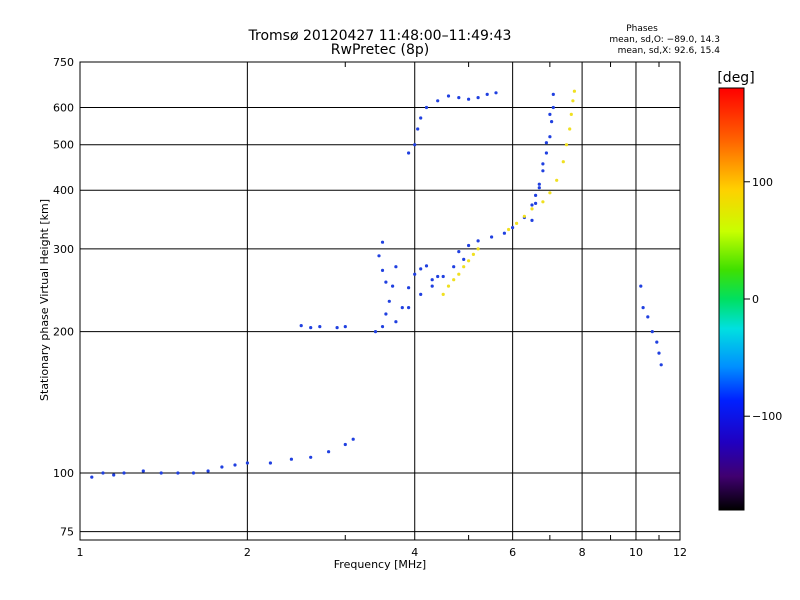  I want to click on colorbar, so click(731, 299).